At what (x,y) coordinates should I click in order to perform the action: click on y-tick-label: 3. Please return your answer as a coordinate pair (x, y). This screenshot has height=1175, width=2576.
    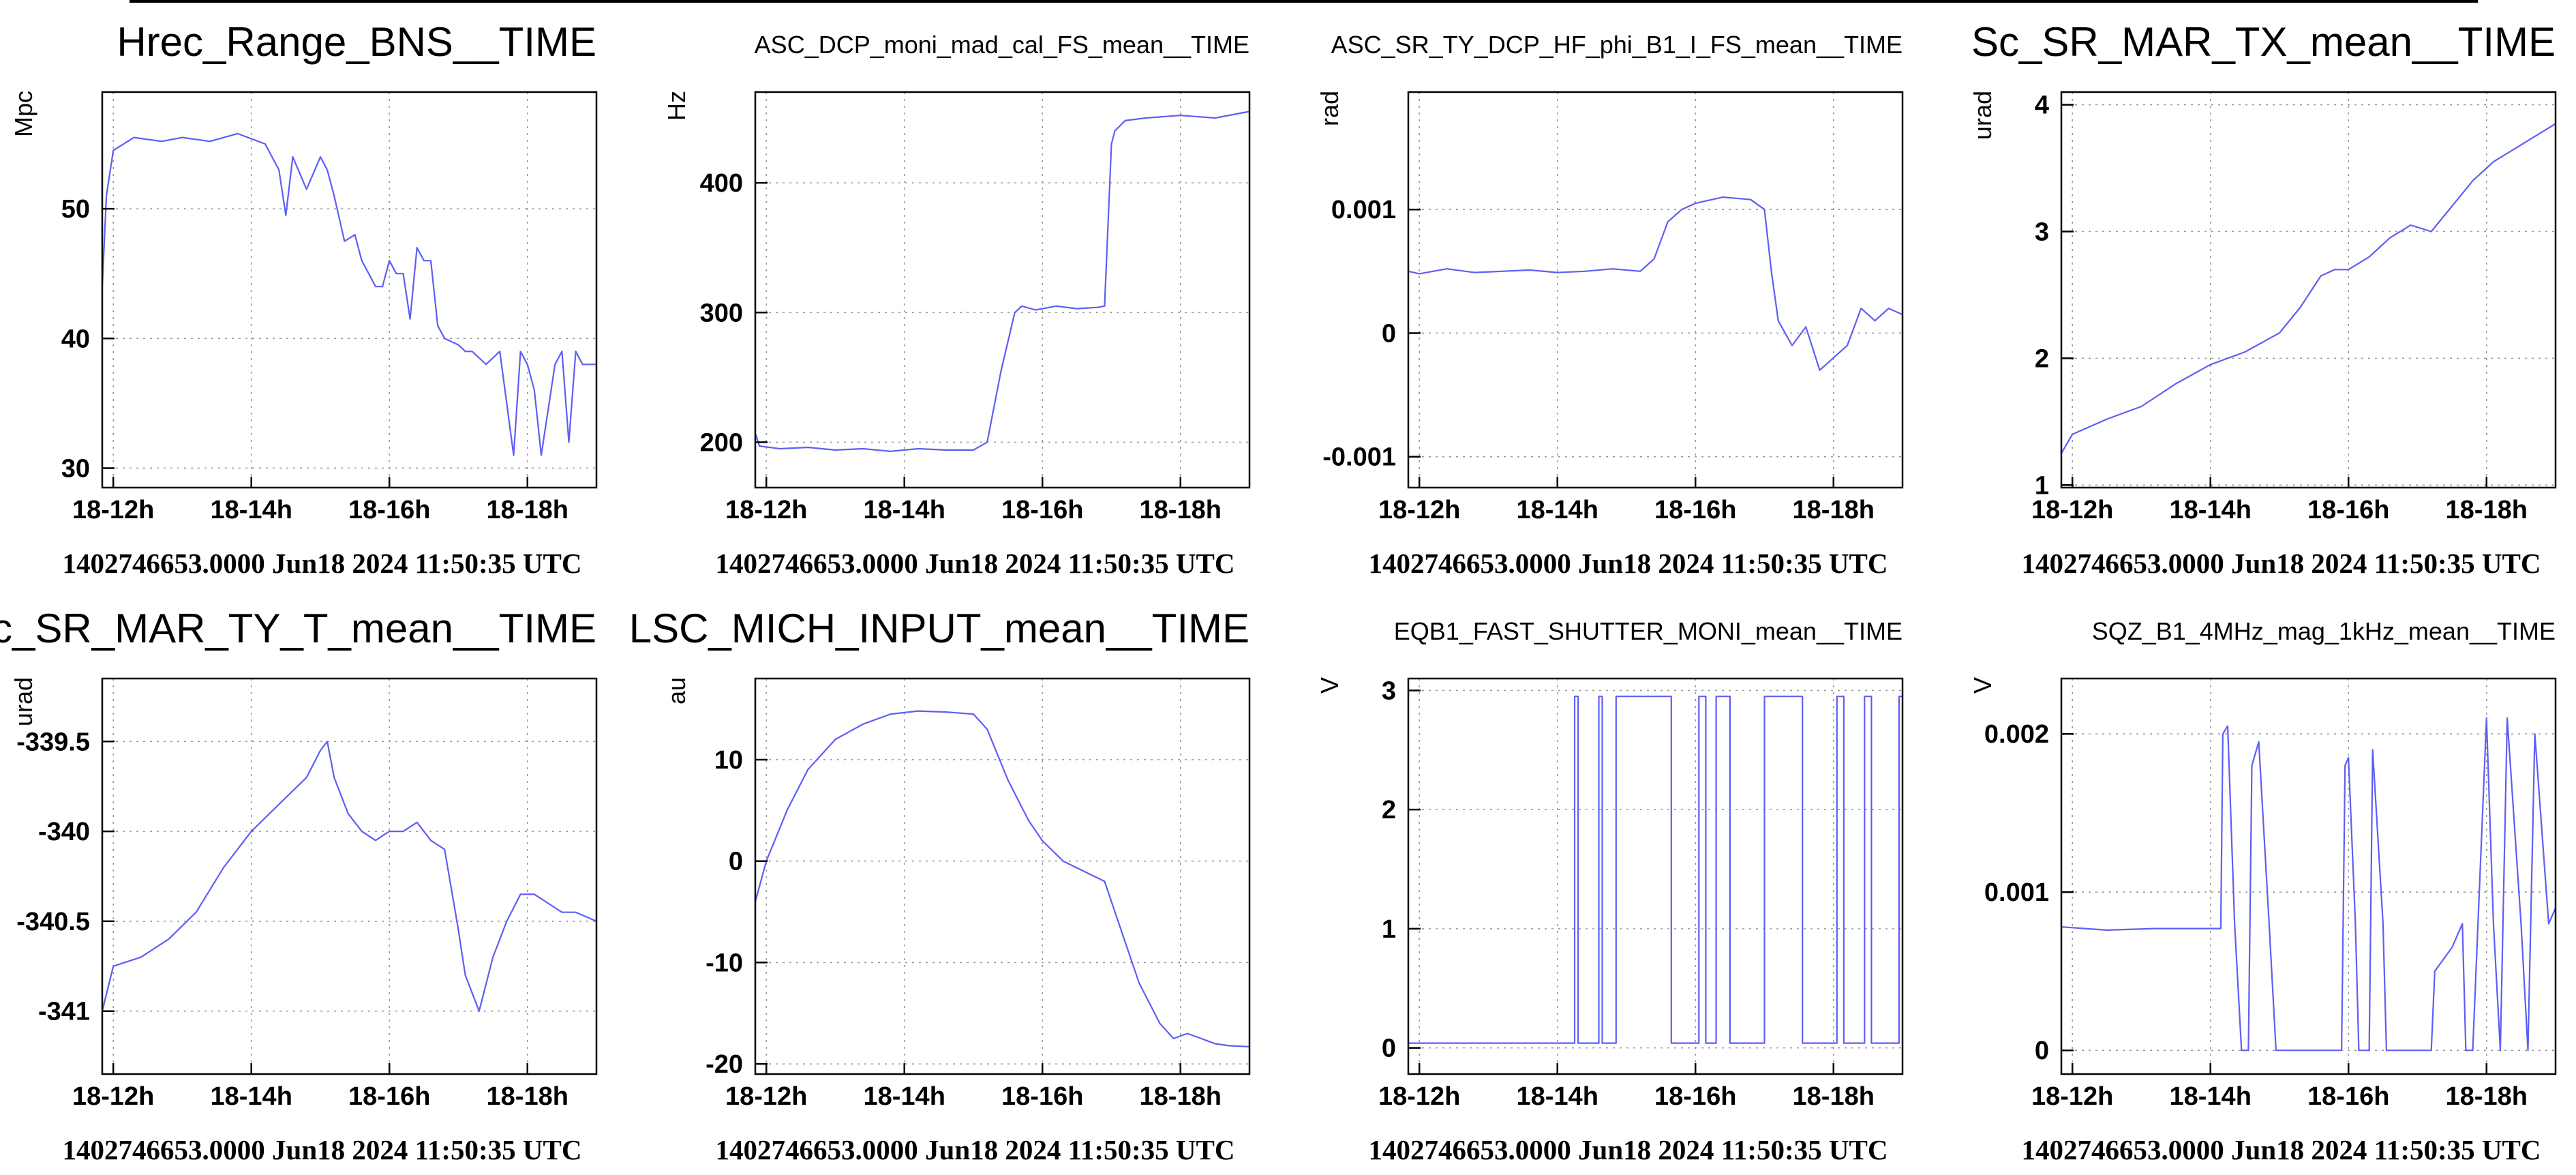
    Looking at the image, I should click on (2042, 232).